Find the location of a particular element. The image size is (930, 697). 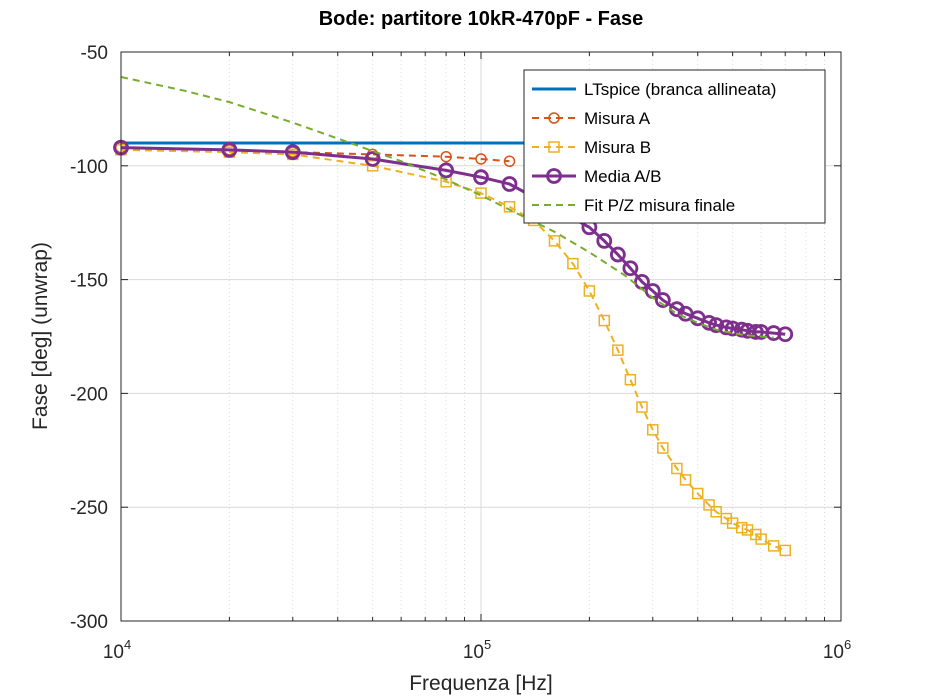

legend-item-media-a-b: Media A/B is located at coordinates (597, 176).